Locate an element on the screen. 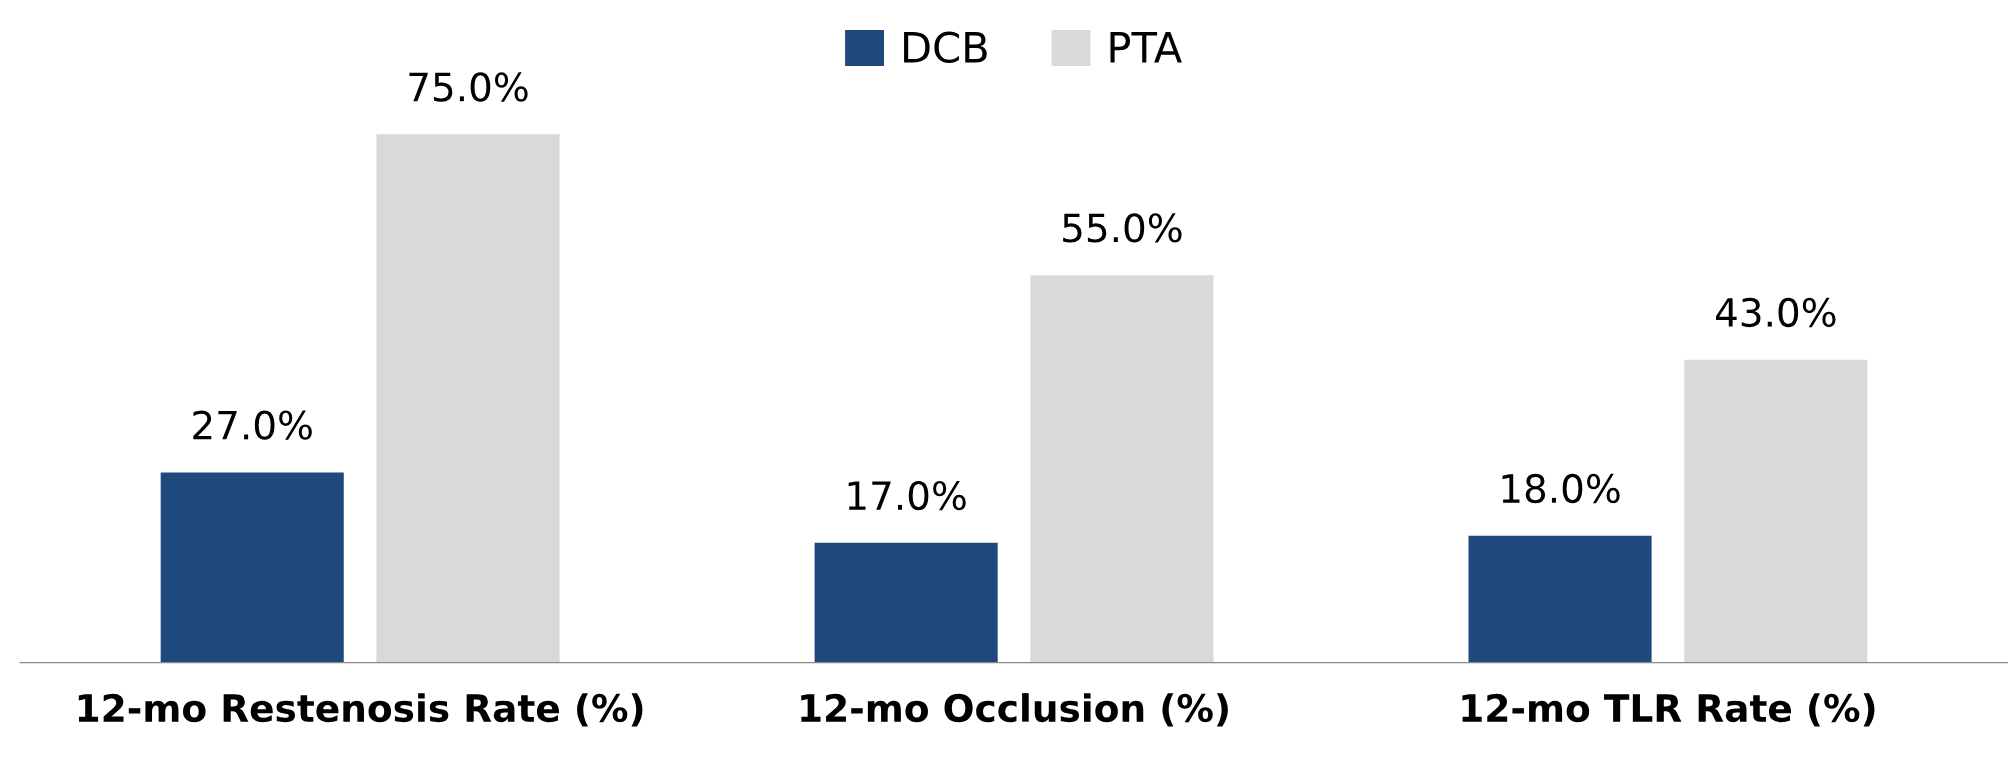 The height and width of the screenshot is (766, 2008). legend-label: DCB is located at coordinates (945, 47).